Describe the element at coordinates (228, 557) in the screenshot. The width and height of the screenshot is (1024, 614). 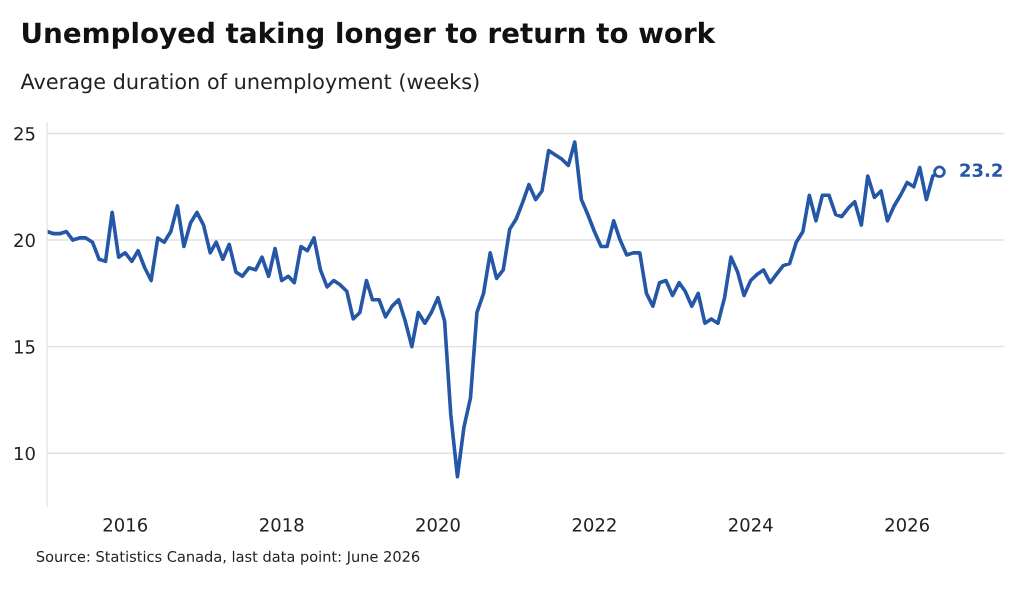
I see `source-note: Source: Statistics Canada, last data point: June 2026` at that location.